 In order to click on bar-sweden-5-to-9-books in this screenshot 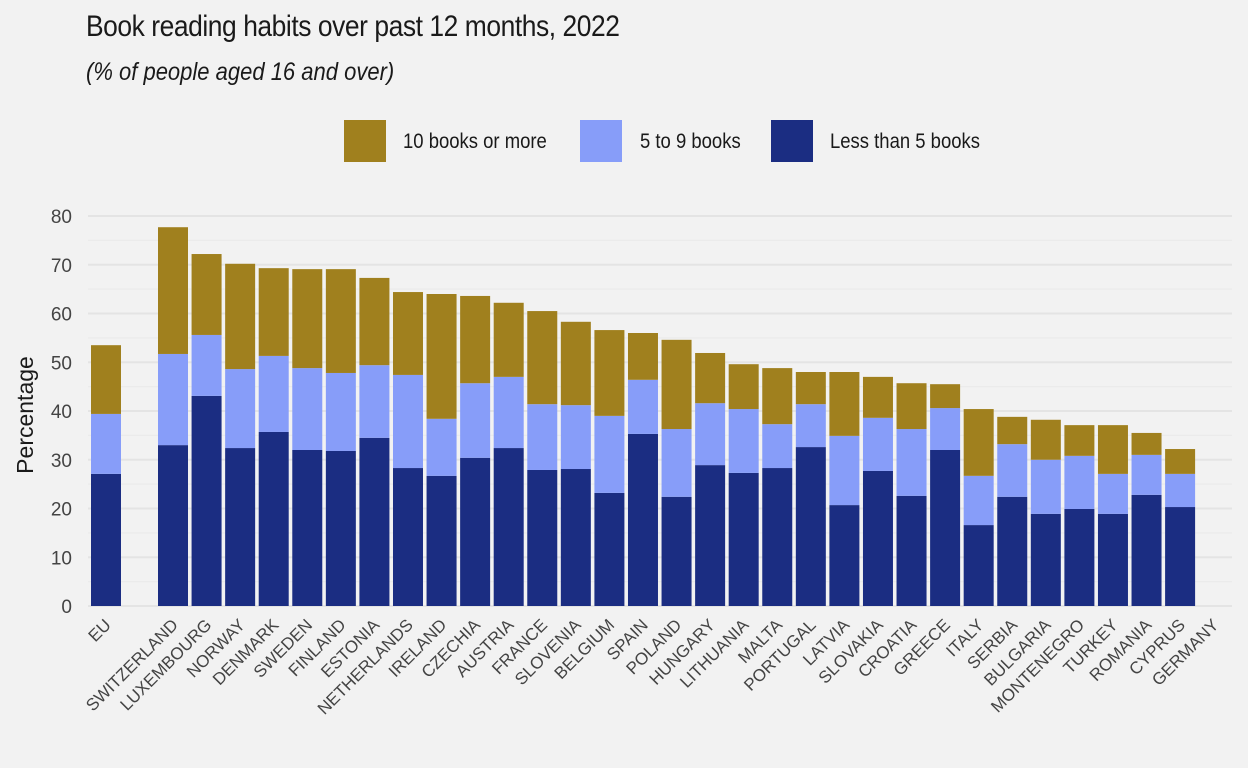, I will do `click(307, 409)`.